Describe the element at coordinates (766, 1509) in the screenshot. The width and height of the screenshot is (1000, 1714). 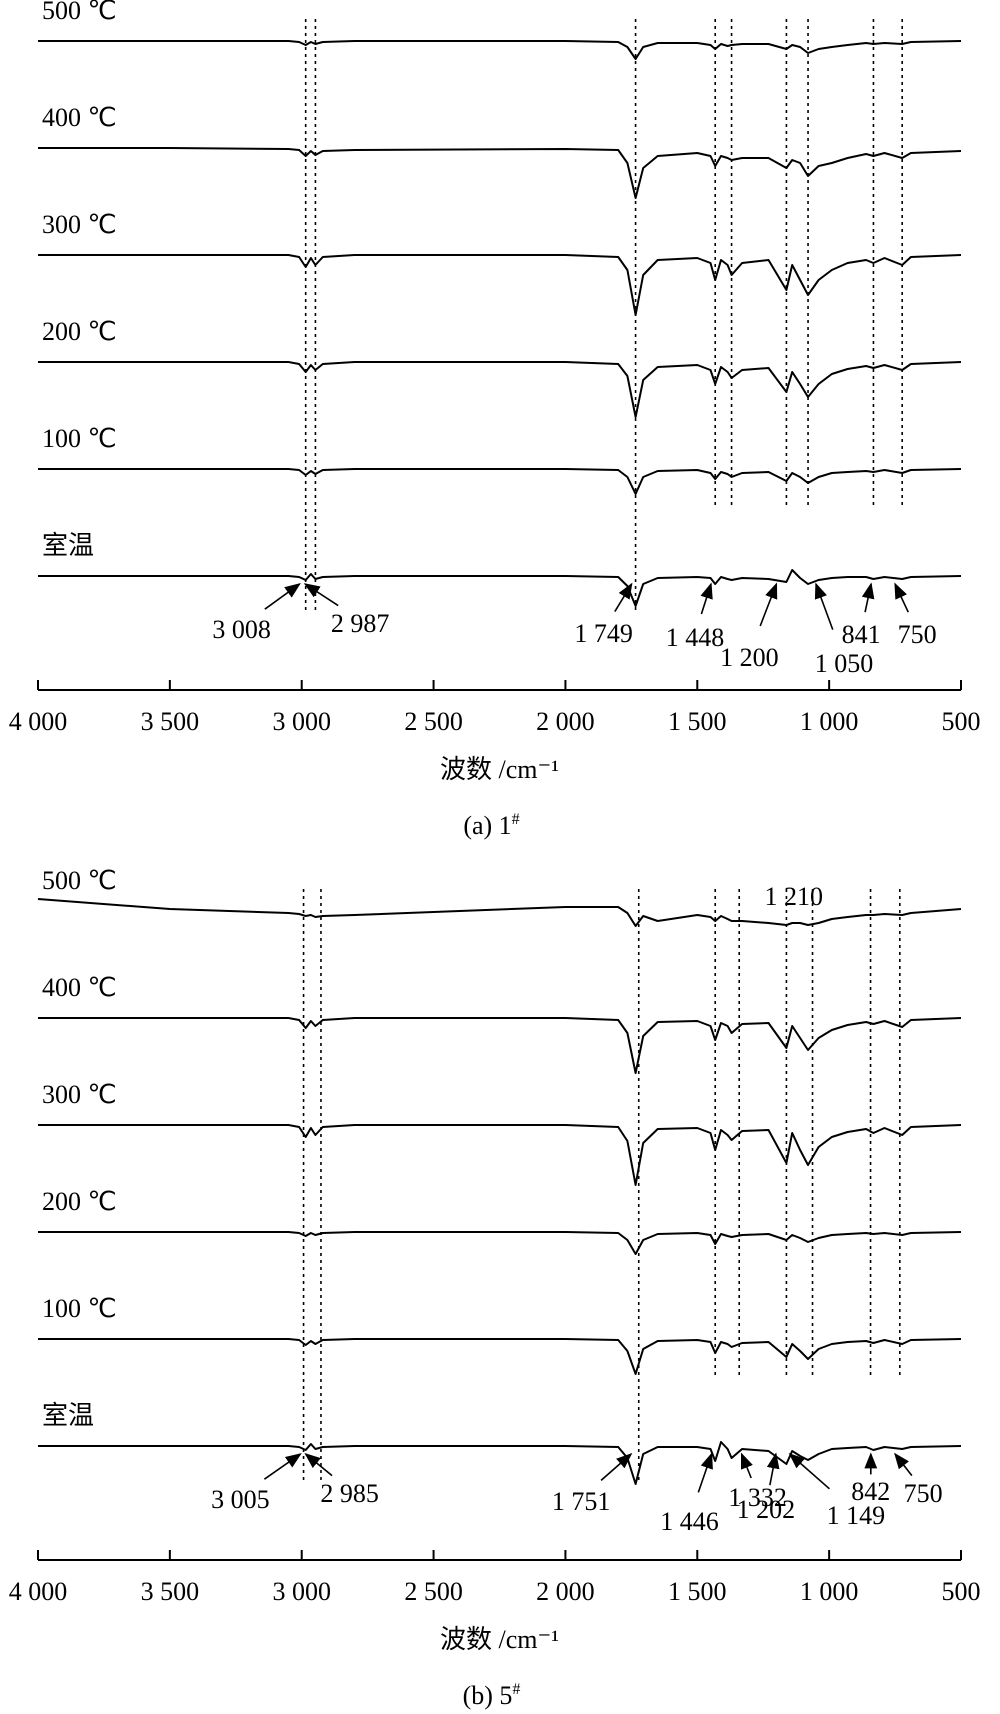
I see `annotation-label: 1 202` at that location.